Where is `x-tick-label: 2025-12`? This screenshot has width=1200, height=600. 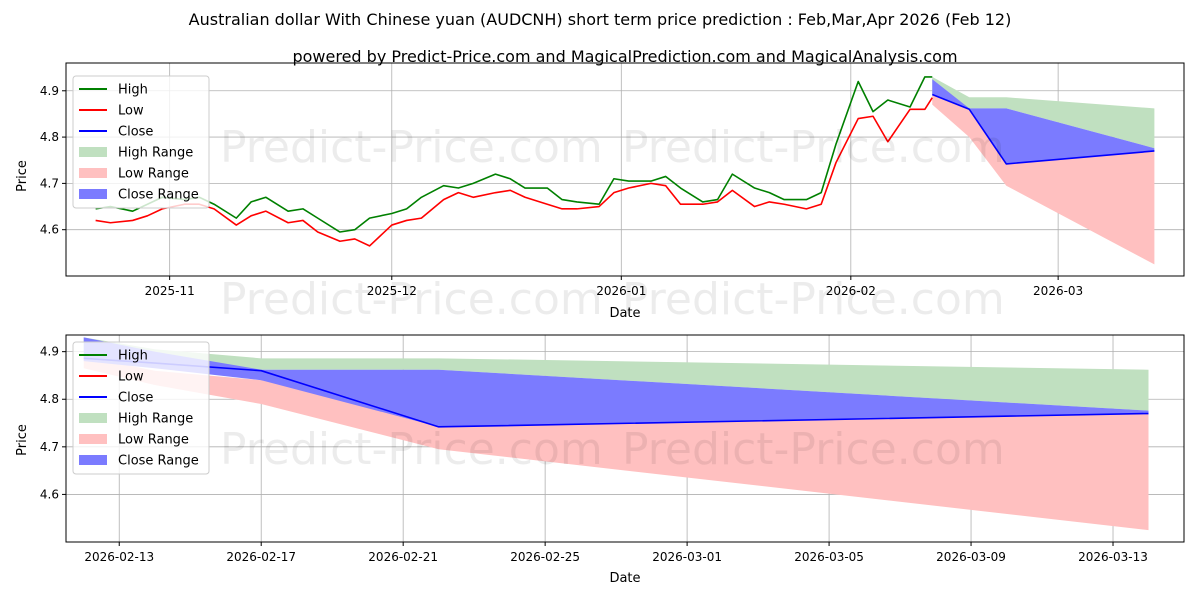
x-tick-label: 2025-12 is located at coordinates (392, 291).